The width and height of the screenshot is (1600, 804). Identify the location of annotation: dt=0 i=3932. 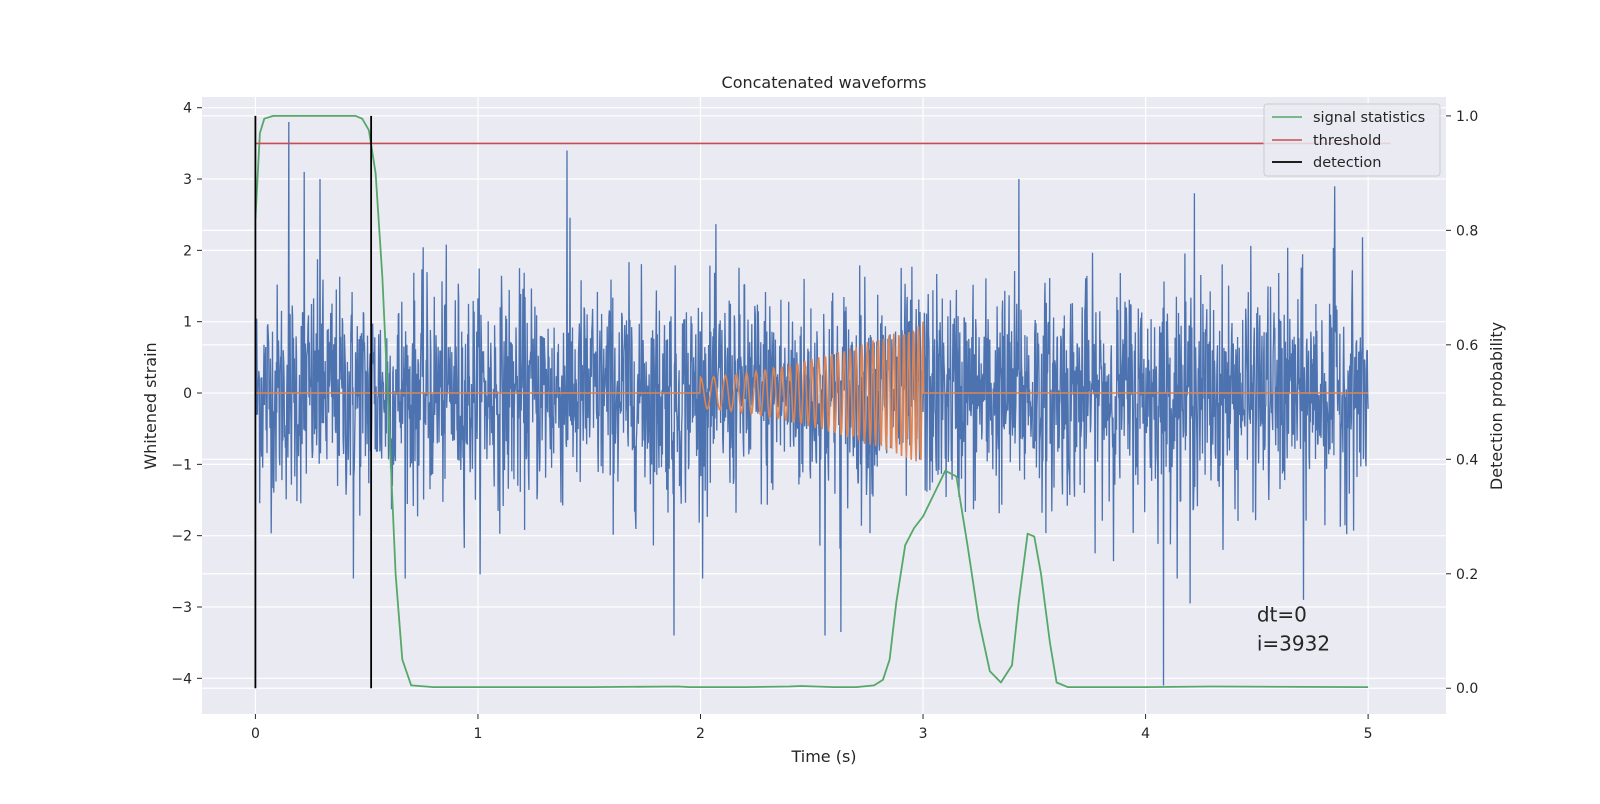
(1293, 628).